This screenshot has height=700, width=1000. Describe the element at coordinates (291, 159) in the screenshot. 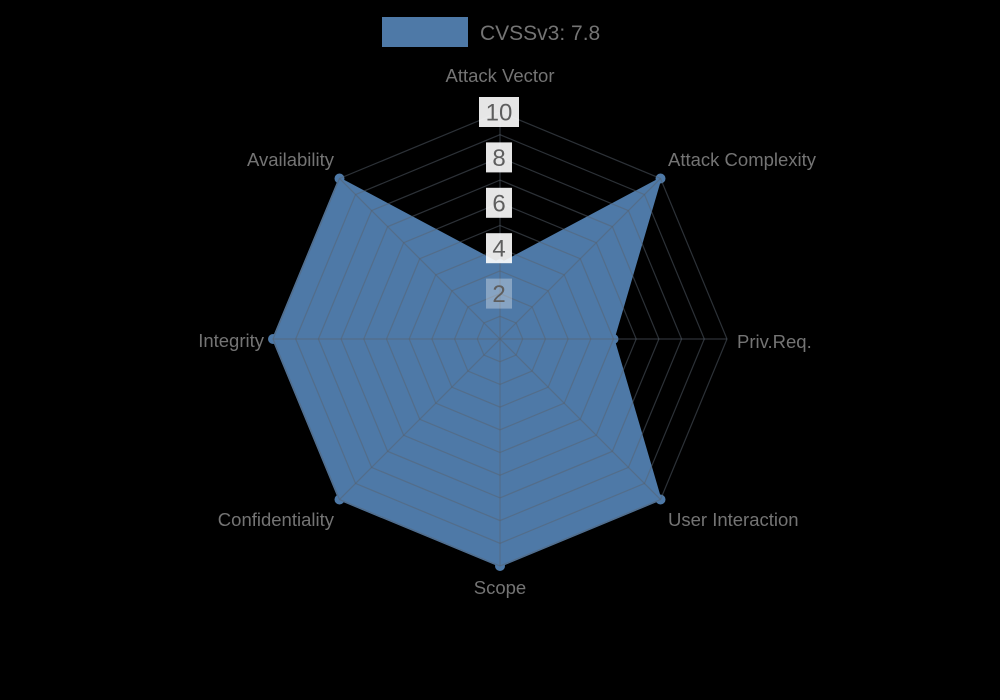

I see `axis-label-availability: Availability` at that location.